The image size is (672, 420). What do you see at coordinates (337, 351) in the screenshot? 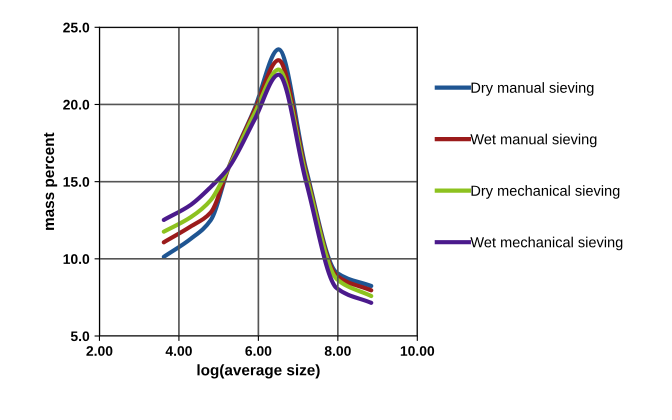
I see `x-tick-label: 8.00` at bounding box center [337, 351].